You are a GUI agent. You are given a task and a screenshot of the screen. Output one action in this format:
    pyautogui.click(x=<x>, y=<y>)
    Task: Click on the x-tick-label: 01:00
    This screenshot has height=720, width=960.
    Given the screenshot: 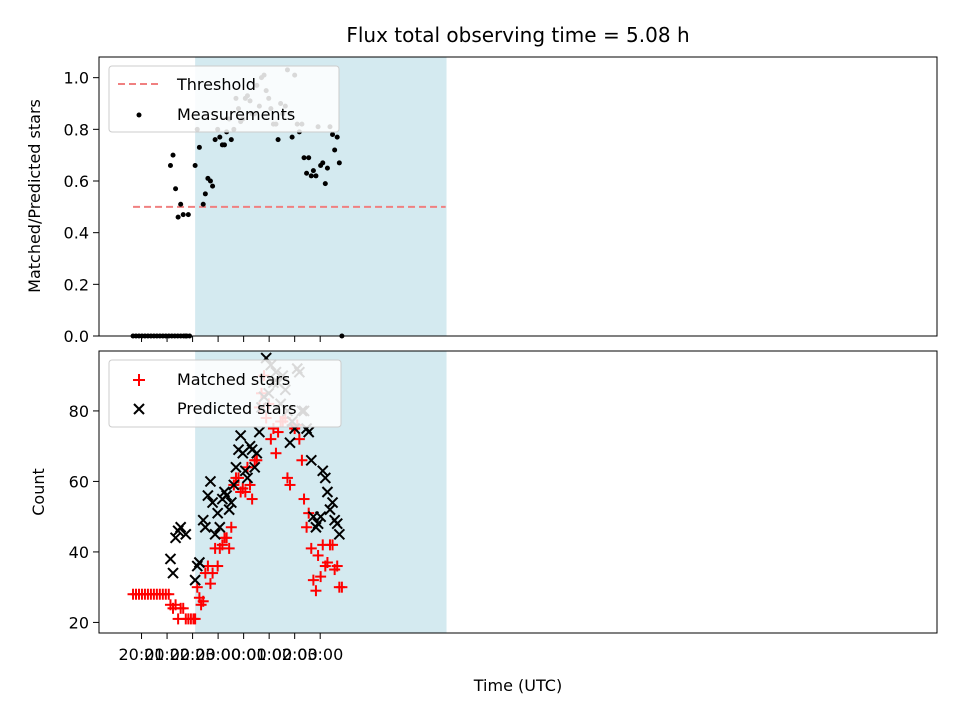 What is the action you would take?
    pyautogui.click(x=269, y=654)
    